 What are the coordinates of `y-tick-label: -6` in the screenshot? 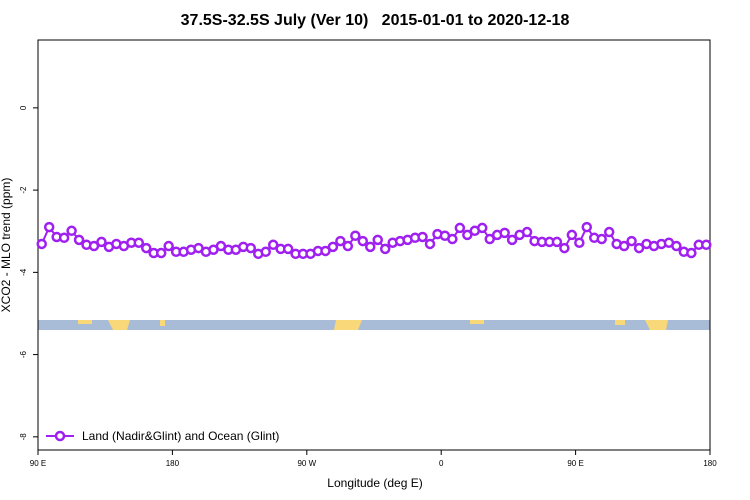 It's located at (23, 354).